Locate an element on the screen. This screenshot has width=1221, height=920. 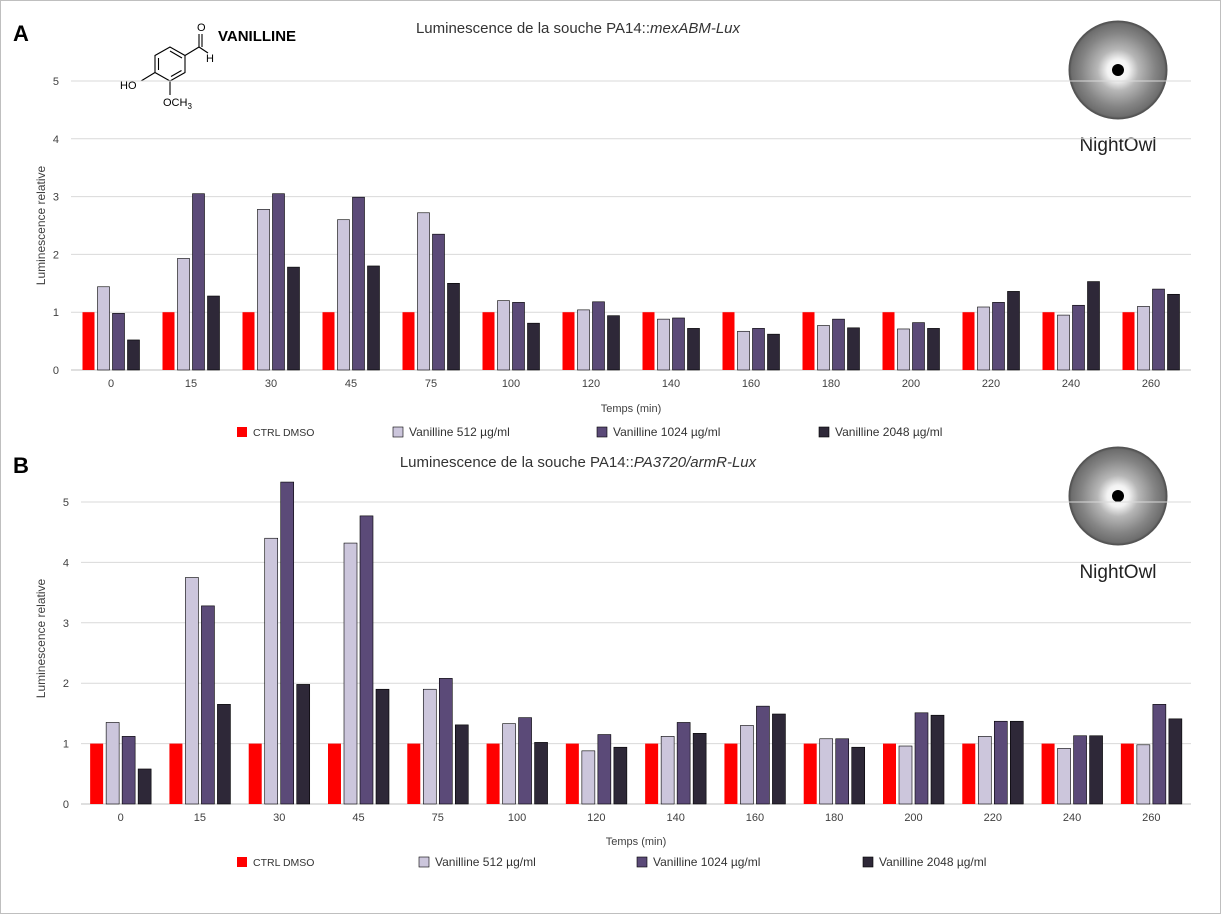
chart-a-ylabel: Luminescence relative is located at coordinates (41, 225).